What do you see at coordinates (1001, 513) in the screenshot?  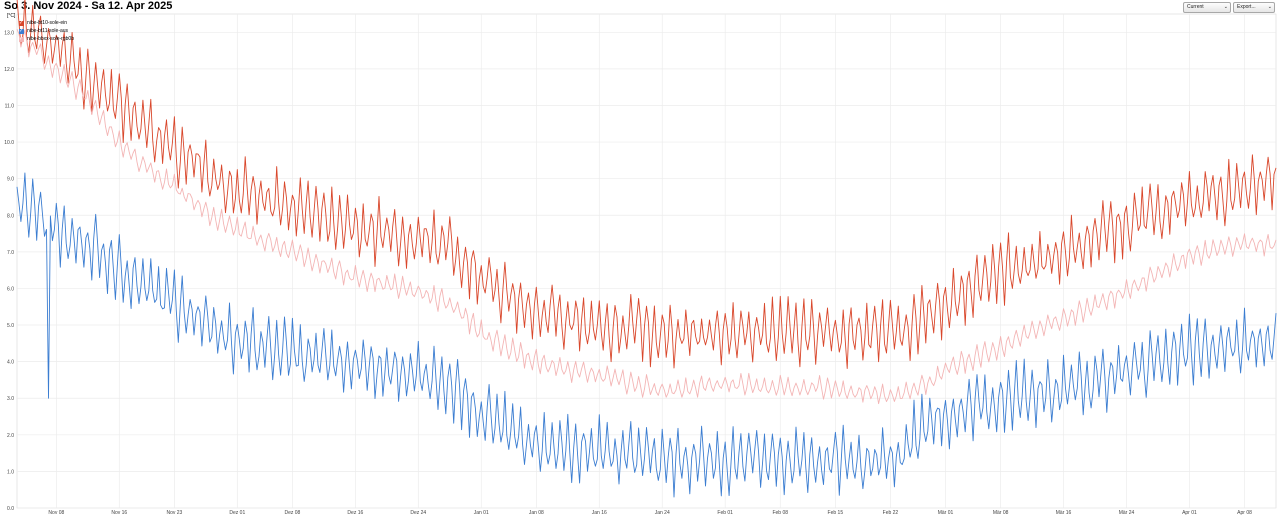 I see `x-tick-label: Mär 08` at bounding box center [1001, 513].